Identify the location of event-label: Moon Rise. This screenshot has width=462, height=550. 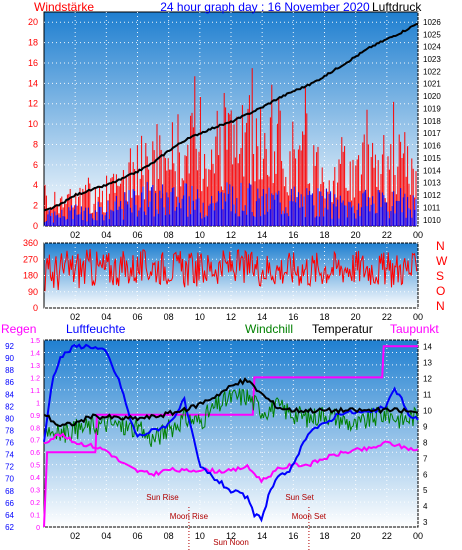
(189, 516).